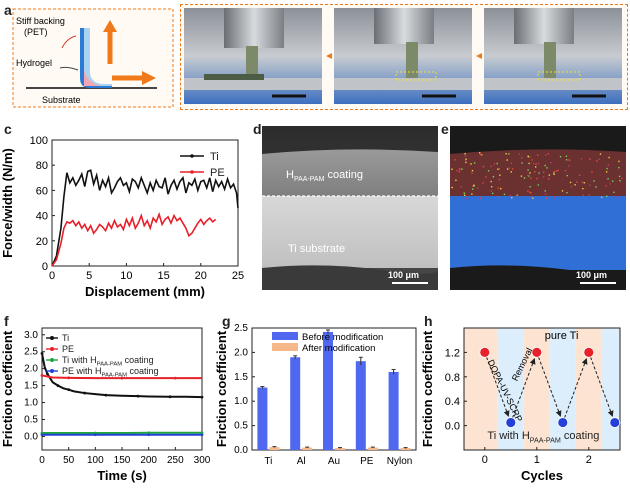  I want to click on panel-letter-a: a, so click(8, 10).